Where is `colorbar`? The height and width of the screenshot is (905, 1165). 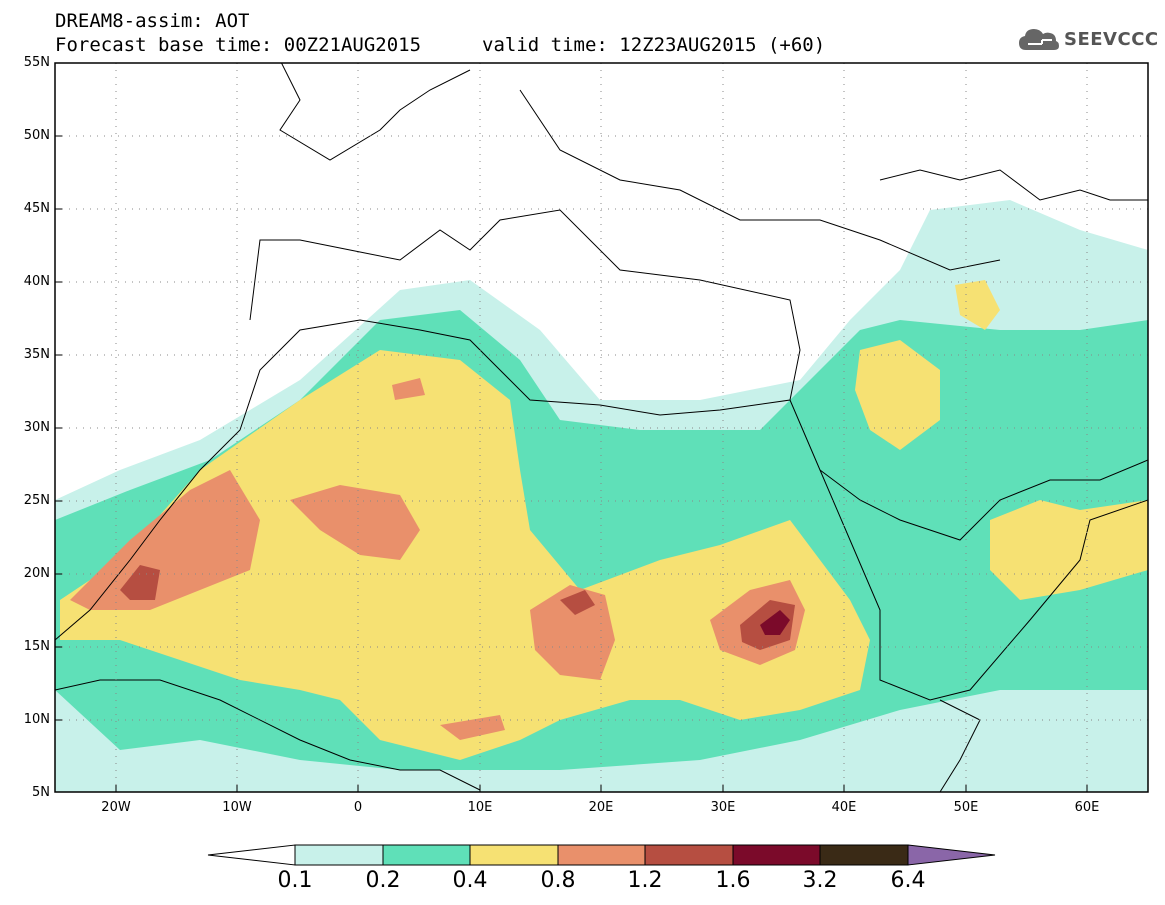
colorbar is located at coordinates (601, 855).